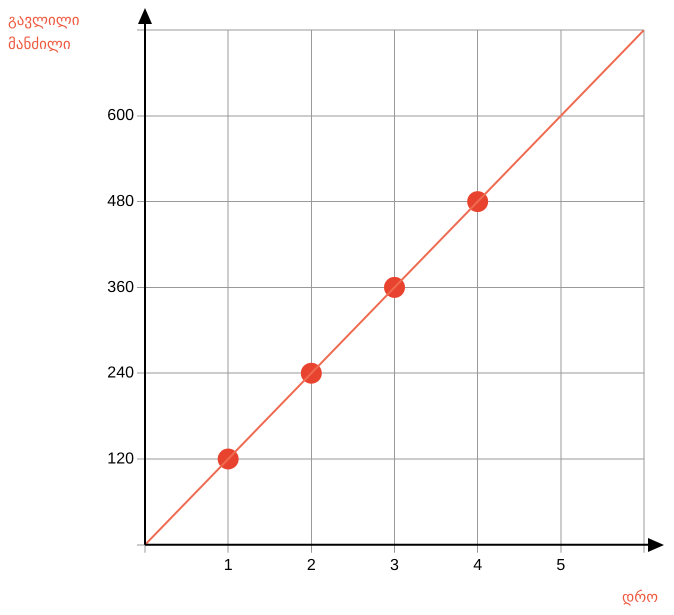  I want to click on y-tick-label: 600, so click(120, 115).